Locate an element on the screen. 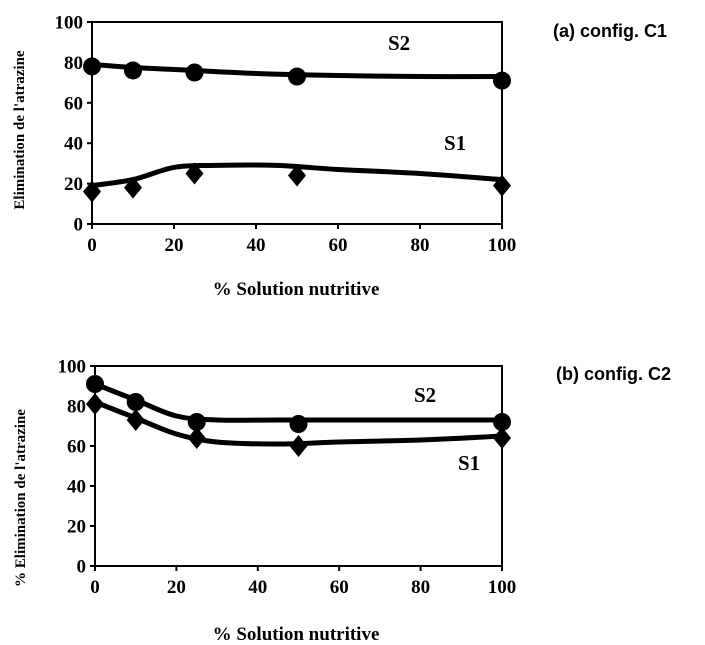 The image size is (705, 645). x-tick-label-a: 100 is located at coordinates (502, 245).